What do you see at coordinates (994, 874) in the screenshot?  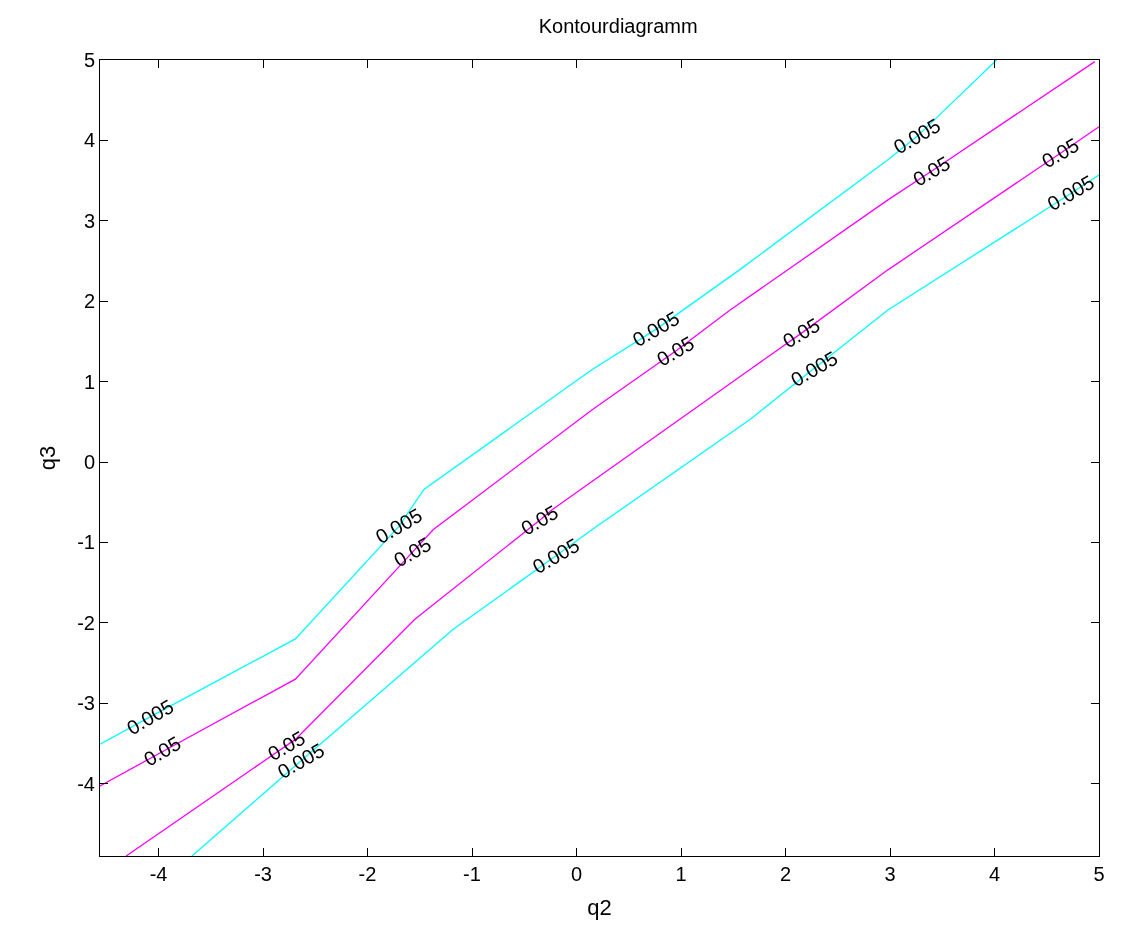 I see `x-tick-label: 4` at bounding box center [994, 874].